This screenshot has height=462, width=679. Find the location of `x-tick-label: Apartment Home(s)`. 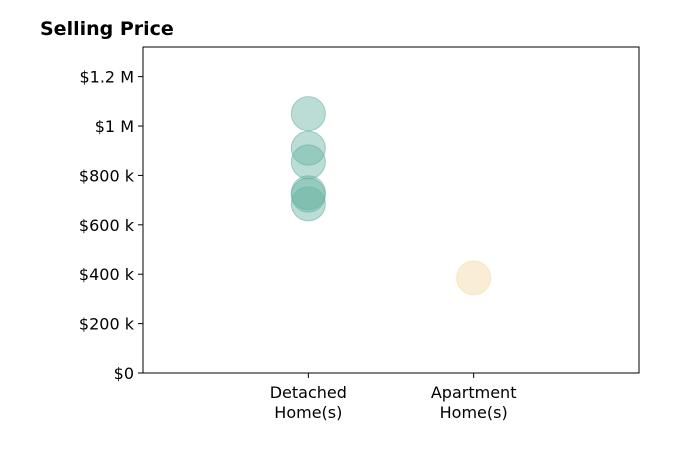

x-tick-label: Apartment Home(s) is located at coordinates (474, 402).